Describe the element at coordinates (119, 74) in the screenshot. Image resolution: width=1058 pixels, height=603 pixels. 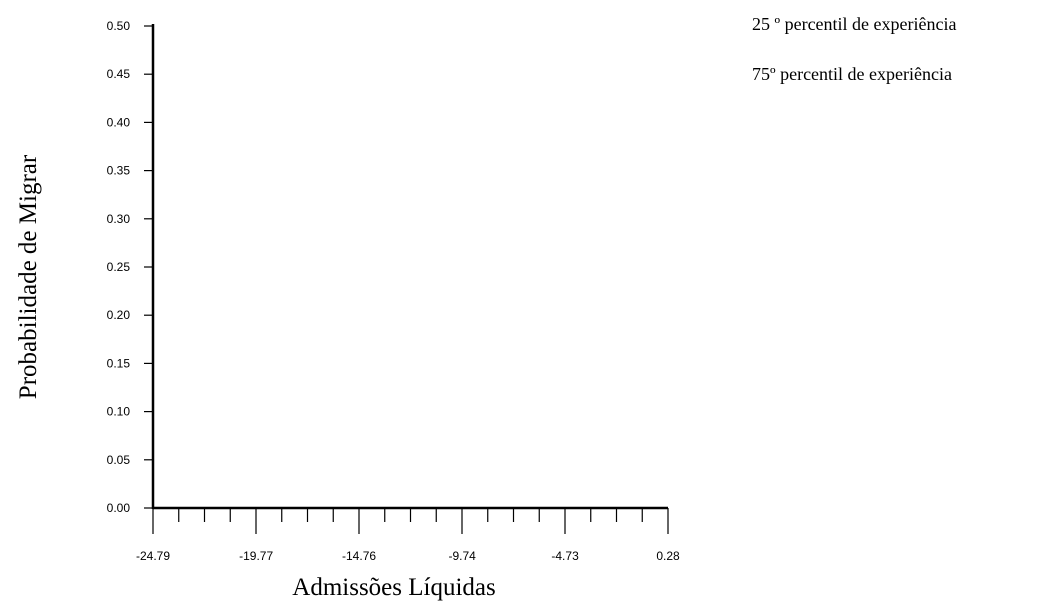
I see `y-tick-label: 0.45` at that location.